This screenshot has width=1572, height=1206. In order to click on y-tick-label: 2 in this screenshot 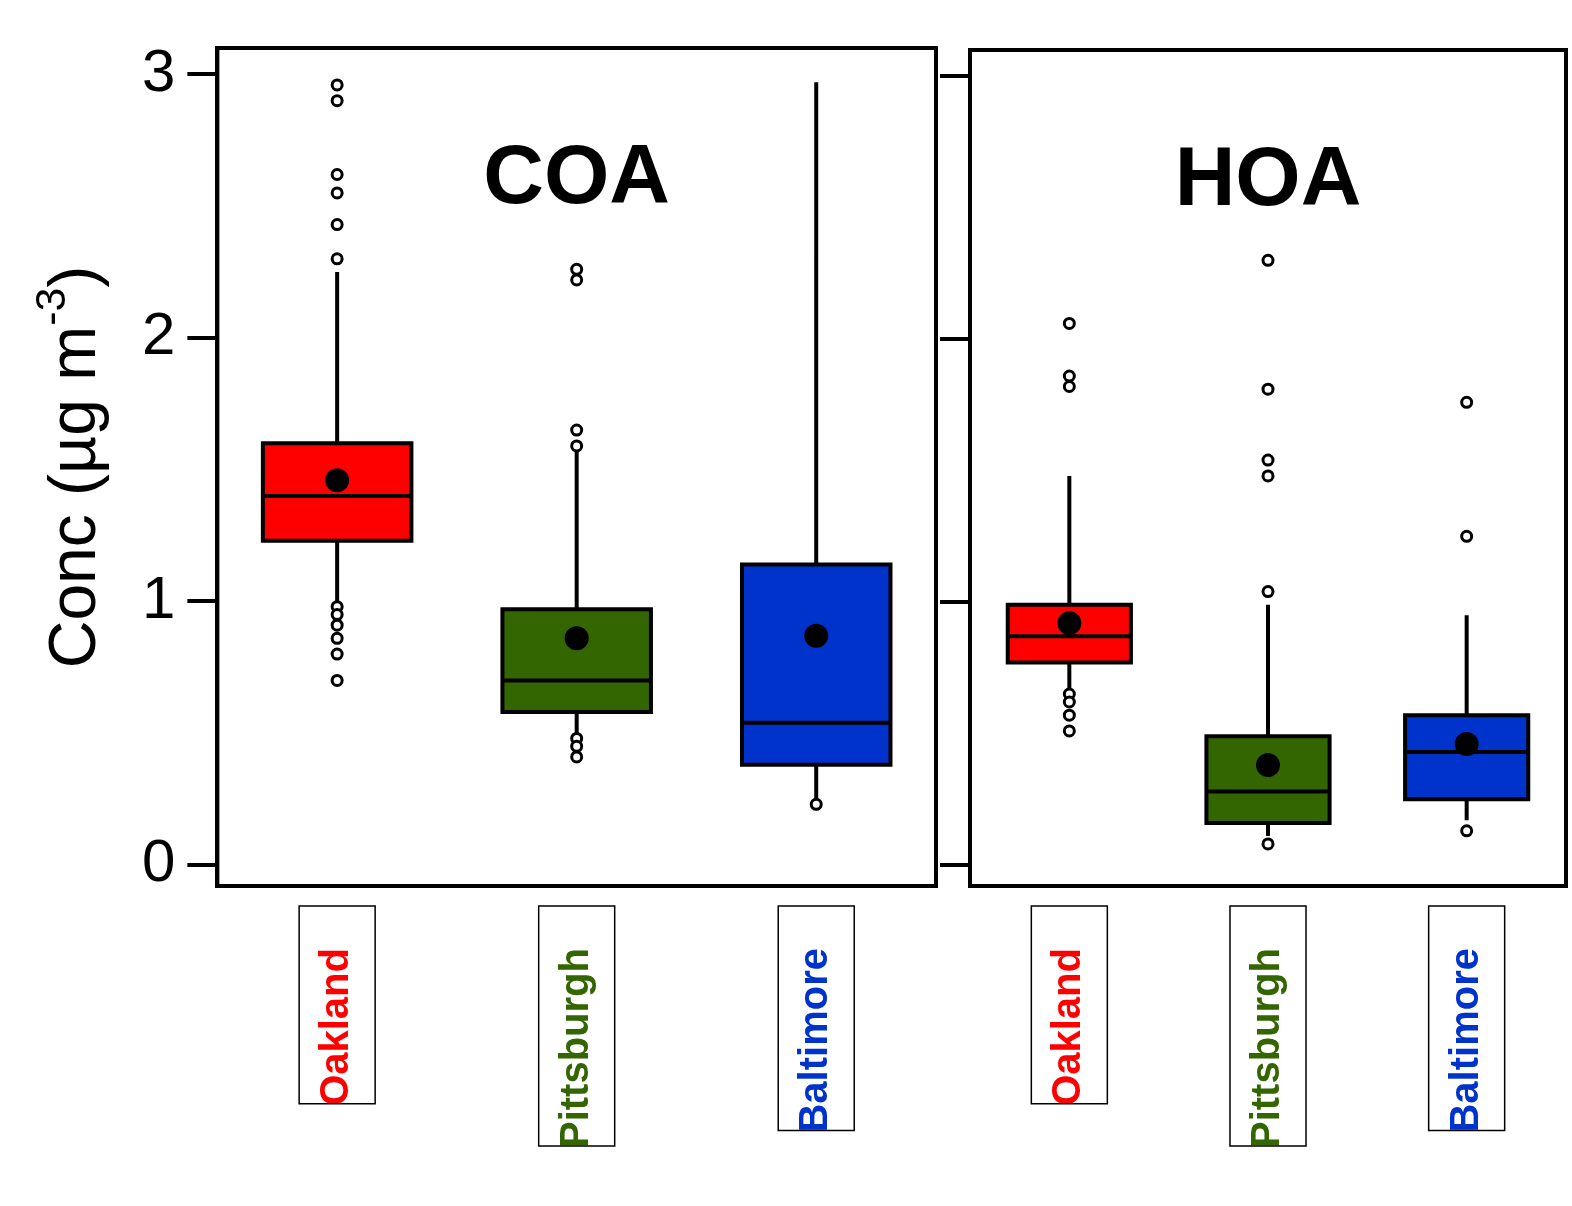, I will do `click(158, 334)`.